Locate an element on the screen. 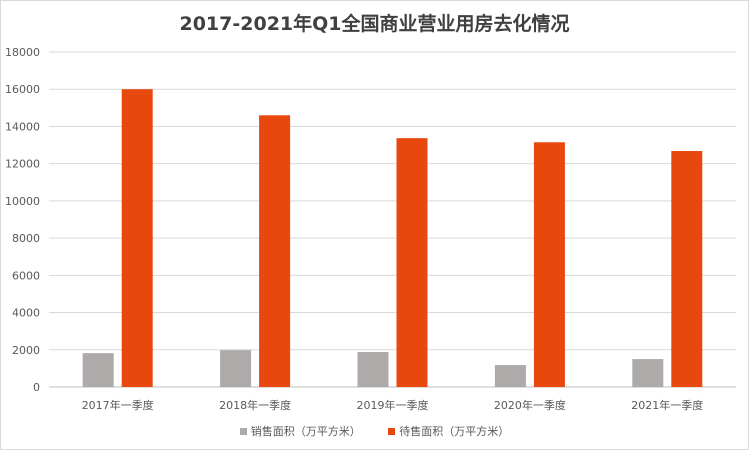  y-tick-label: 0 is located at coordinates (36, 387).